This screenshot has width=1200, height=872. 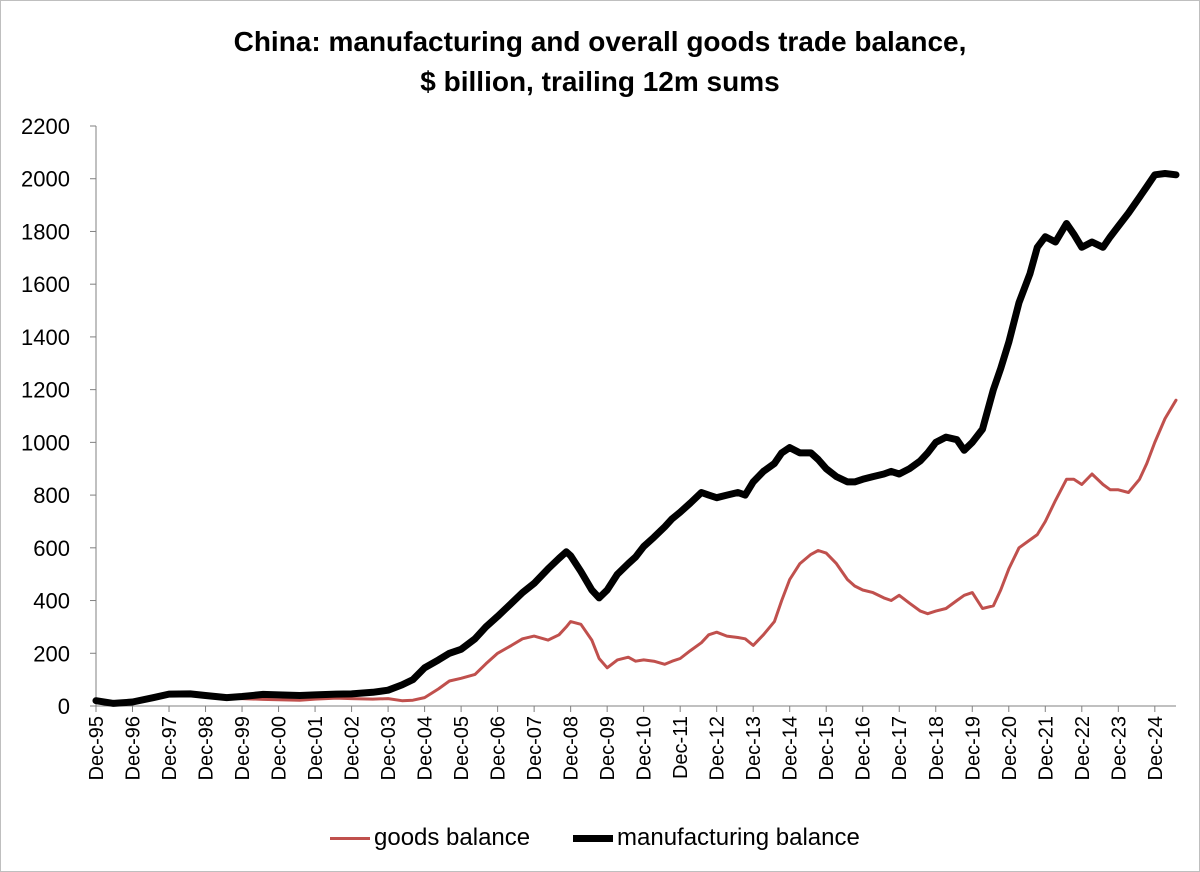 What do you see at coordinates (973, 748) in the screenshot?
I see `x-tick-label: Dec-19` at bounding box center [973, 748].